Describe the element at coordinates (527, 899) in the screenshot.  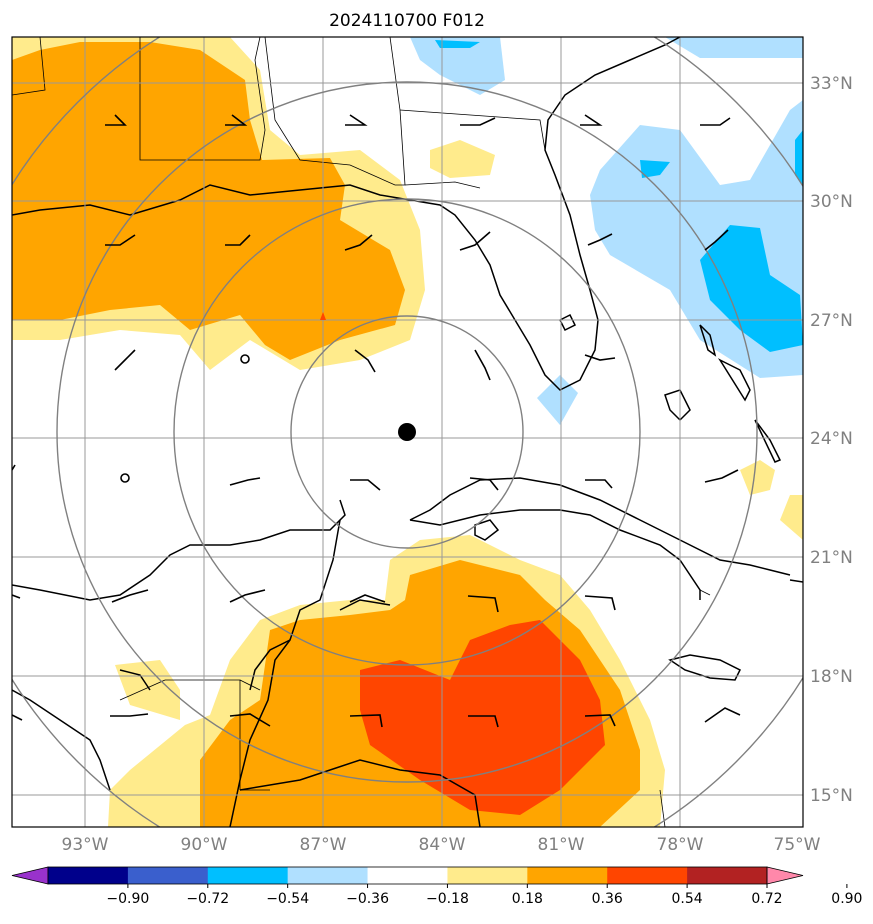
I see `colorbar-tick-label: 0.18` at that location.